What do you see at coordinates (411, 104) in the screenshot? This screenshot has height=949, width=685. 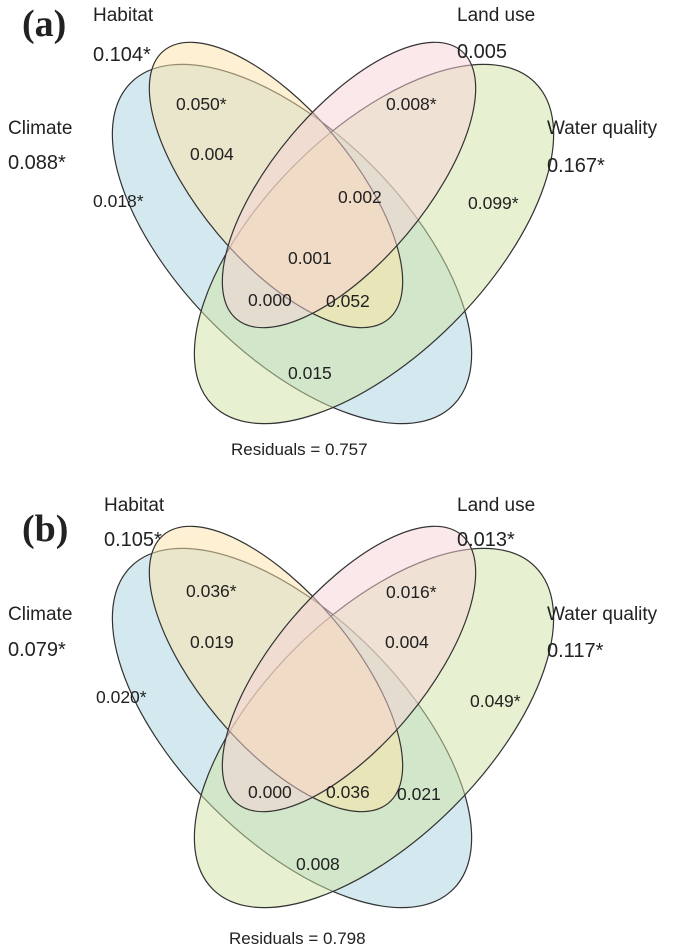 I see `panel-a-region-land-use-only: 0.008*` at bounding box center [411, 104].